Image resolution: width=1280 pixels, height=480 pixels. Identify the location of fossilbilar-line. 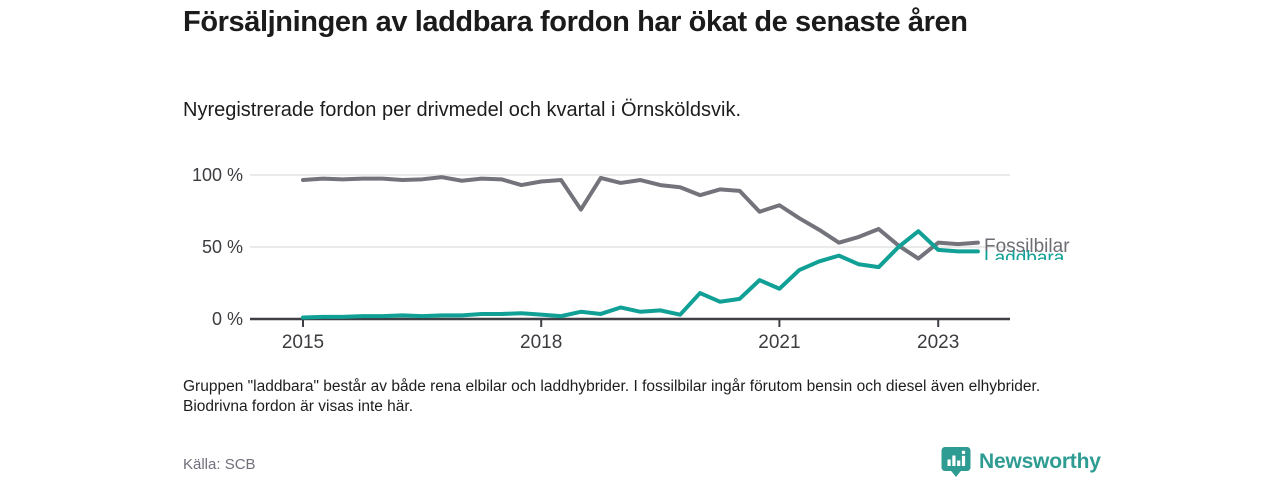
(640, 218).